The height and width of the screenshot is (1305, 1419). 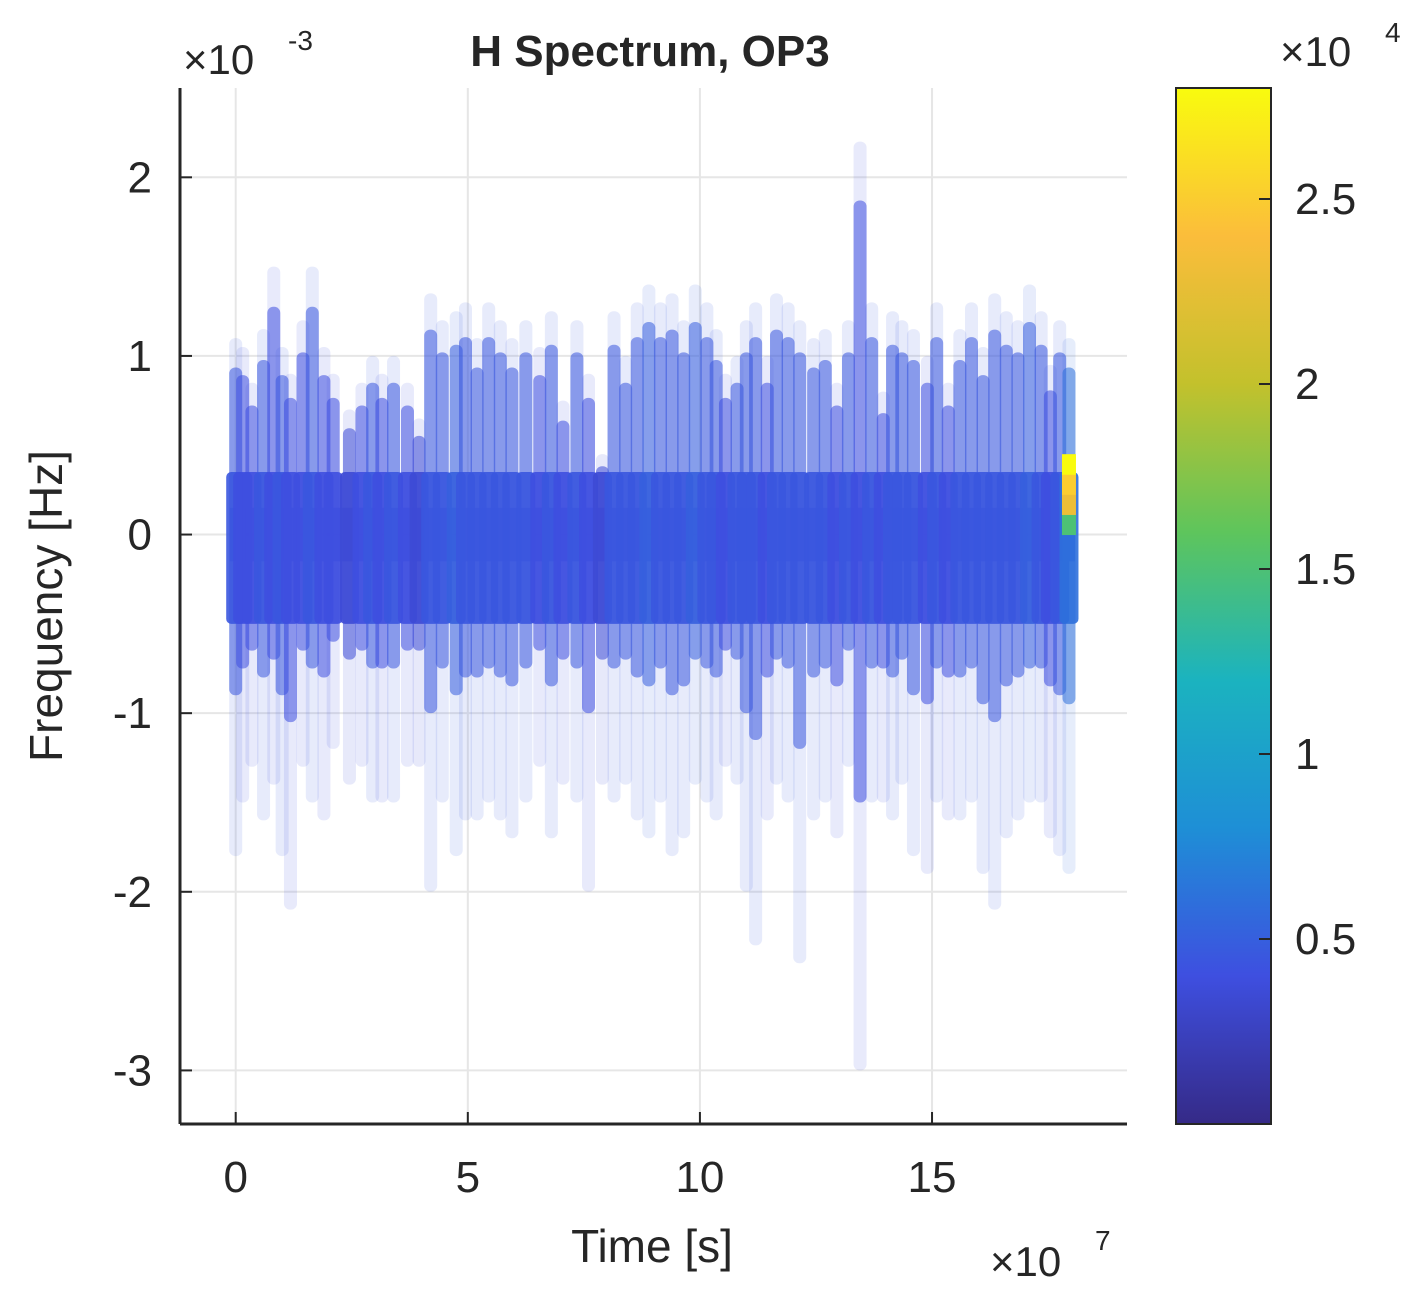 I want to click on y-tick-label: -2, so click(x=132, y=892).